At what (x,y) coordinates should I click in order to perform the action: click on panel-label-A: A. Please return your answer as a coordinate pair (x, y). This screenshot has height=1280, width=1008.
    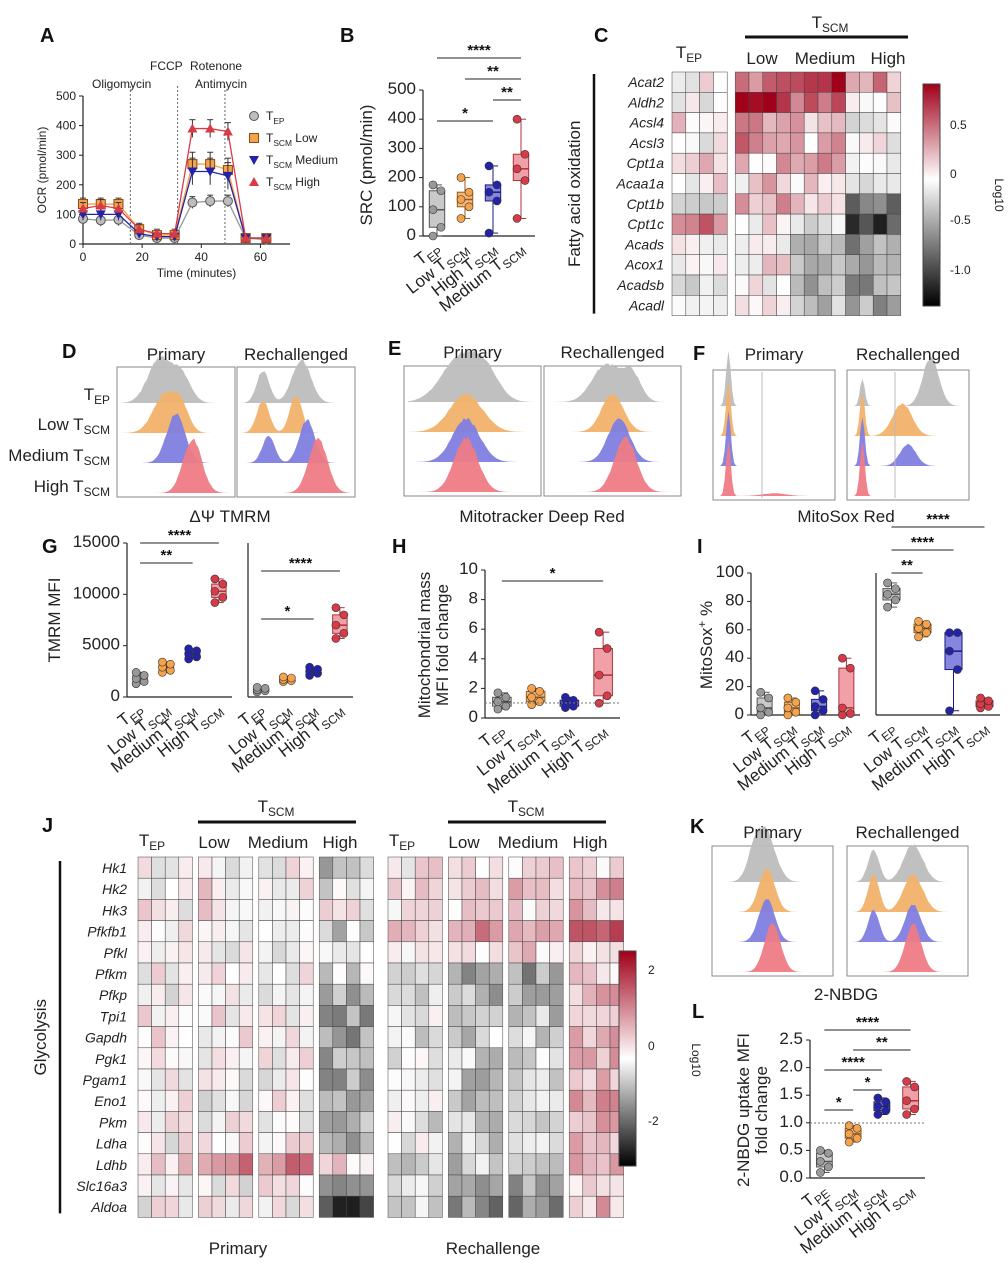
    Looking at the image, I should click on (47, 36).